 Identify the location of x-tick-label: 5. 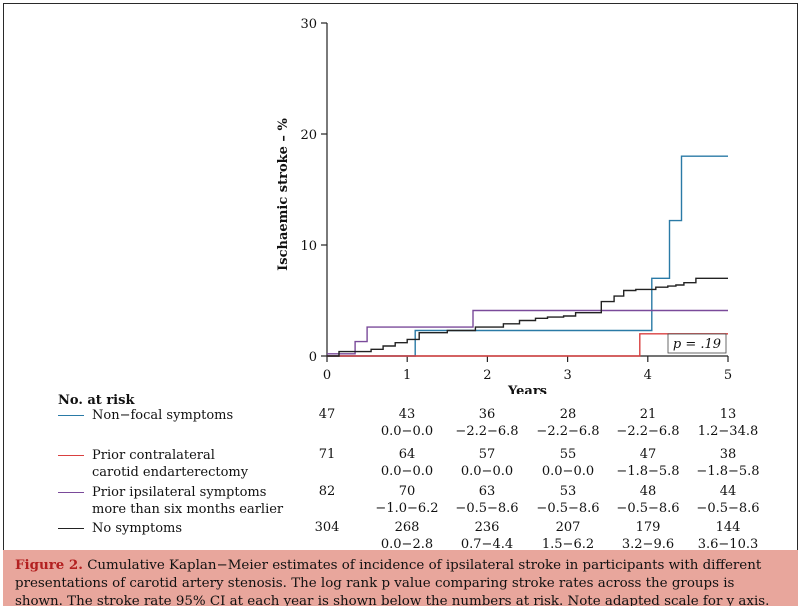
(728, 375).